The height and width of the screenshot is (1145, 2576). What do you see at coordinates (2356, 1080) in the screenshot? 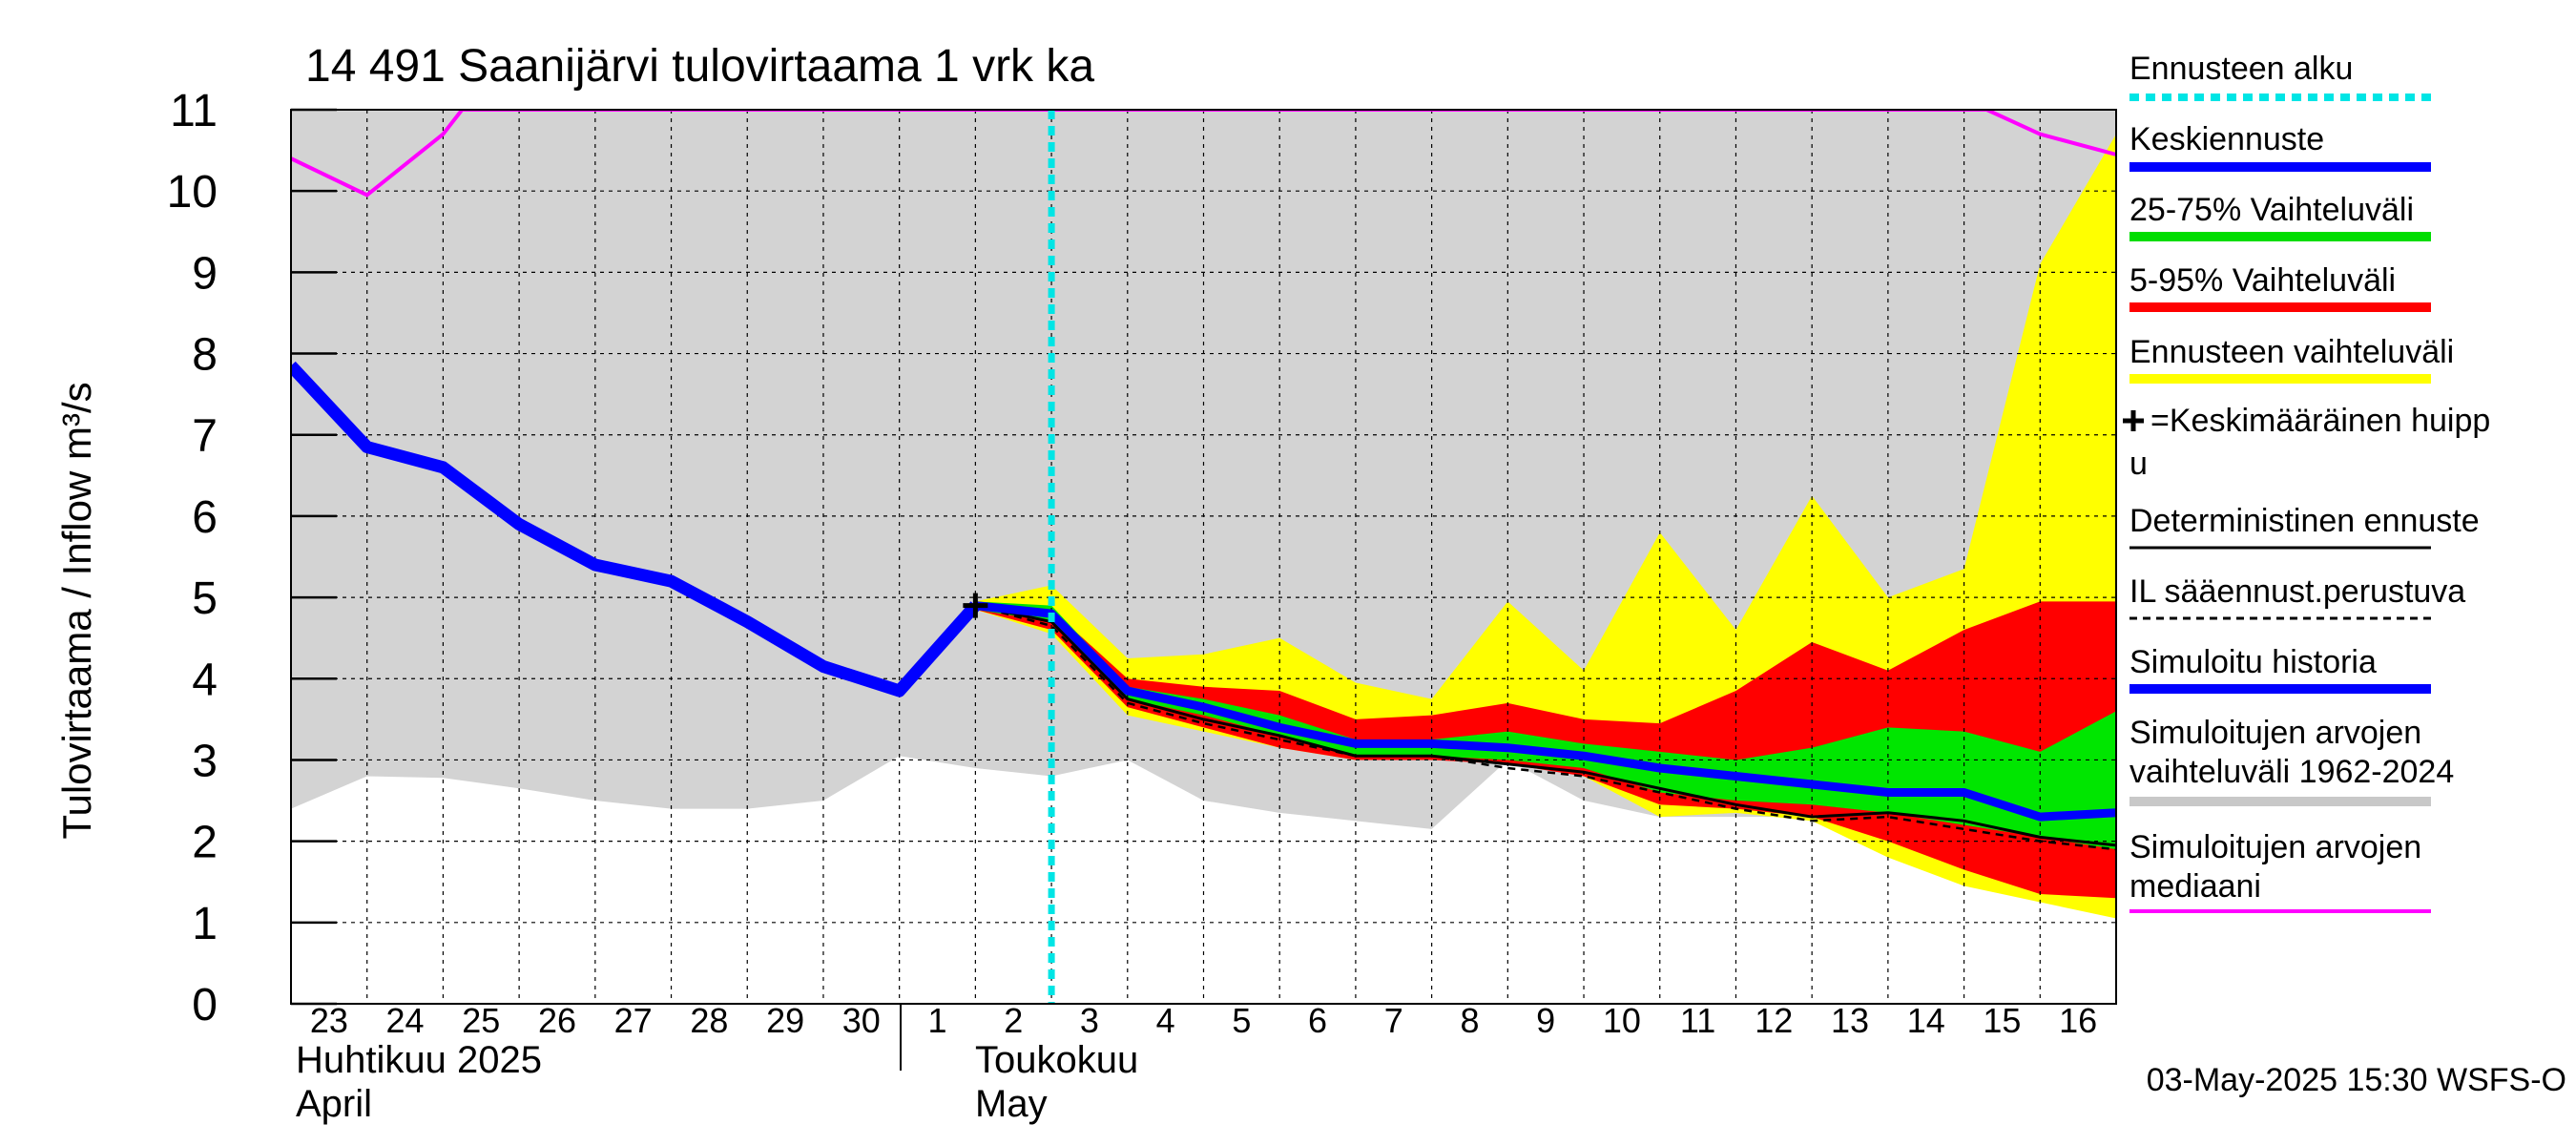
I see `footer-timestamp: 03-May-2025 15:30 WSFS-O` at bounding box center [2356, 1080].